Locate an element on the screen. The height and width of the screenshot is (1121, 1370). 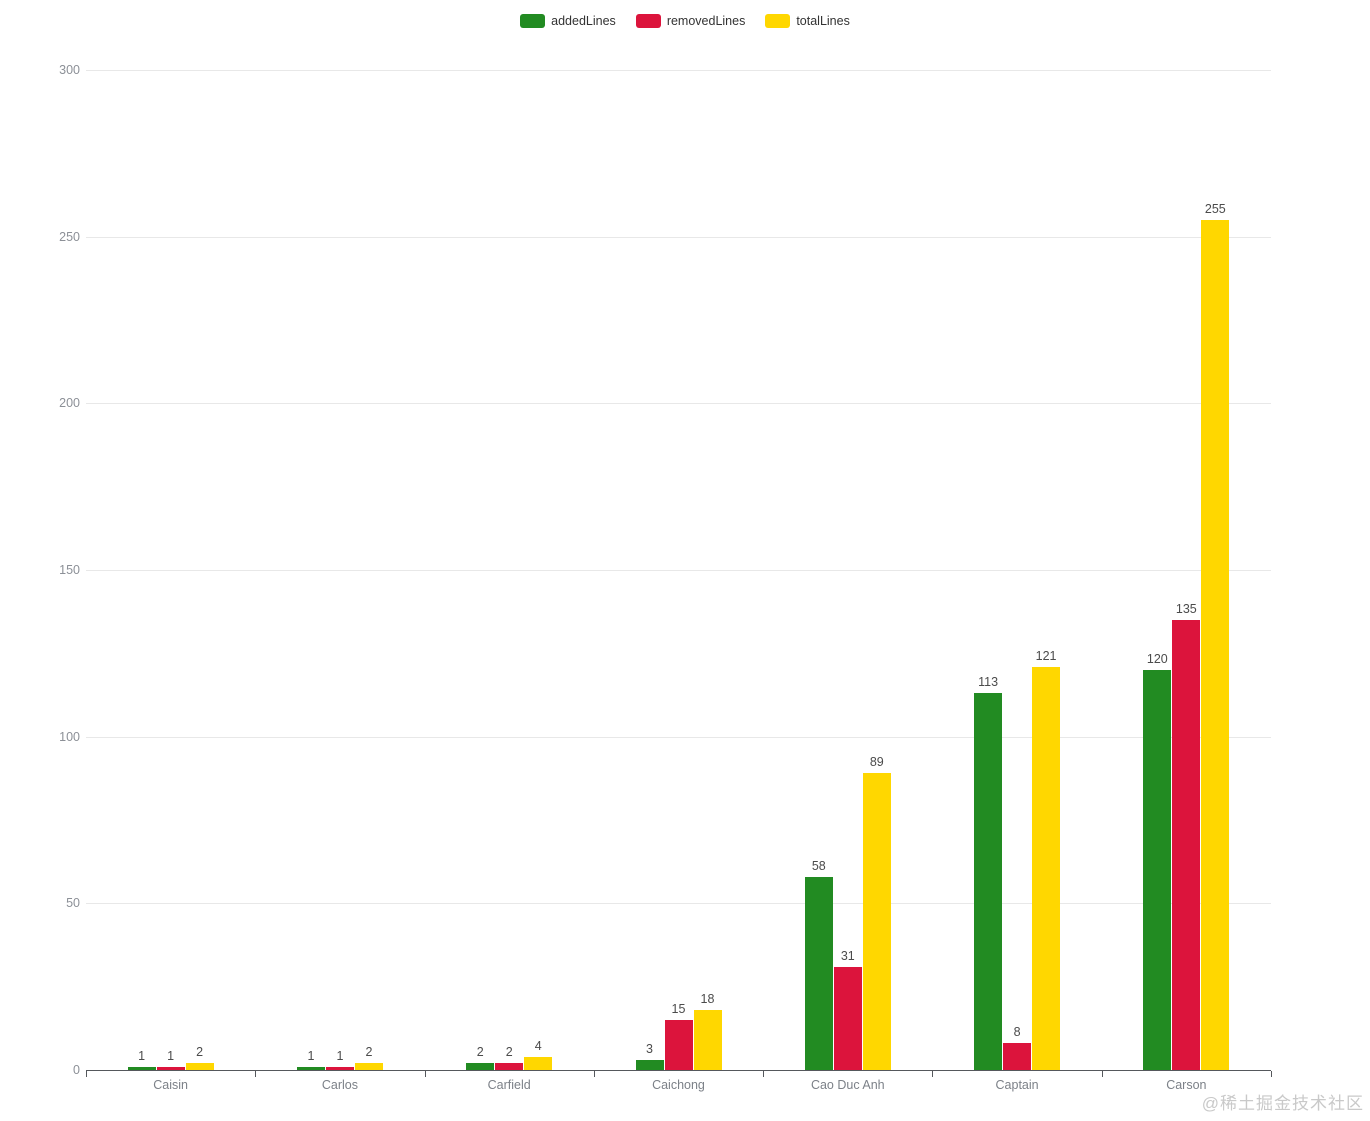
x-axis-label: Captain is located at coordinates (1017, 1085).